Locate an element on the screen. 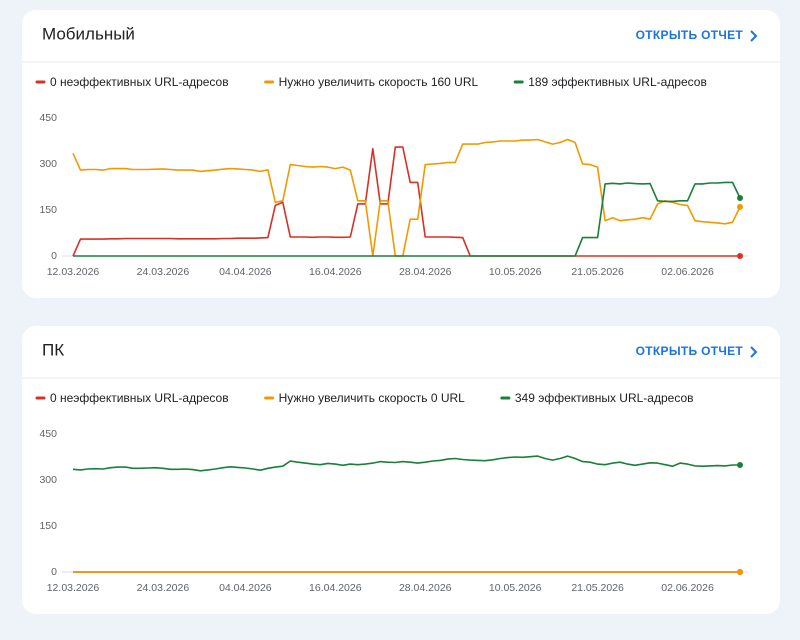 Image resolution: width=800 pixels, height=640 pixels. legend-label: 189 эффективных URL-адресов is located at coordinates (617, 82).